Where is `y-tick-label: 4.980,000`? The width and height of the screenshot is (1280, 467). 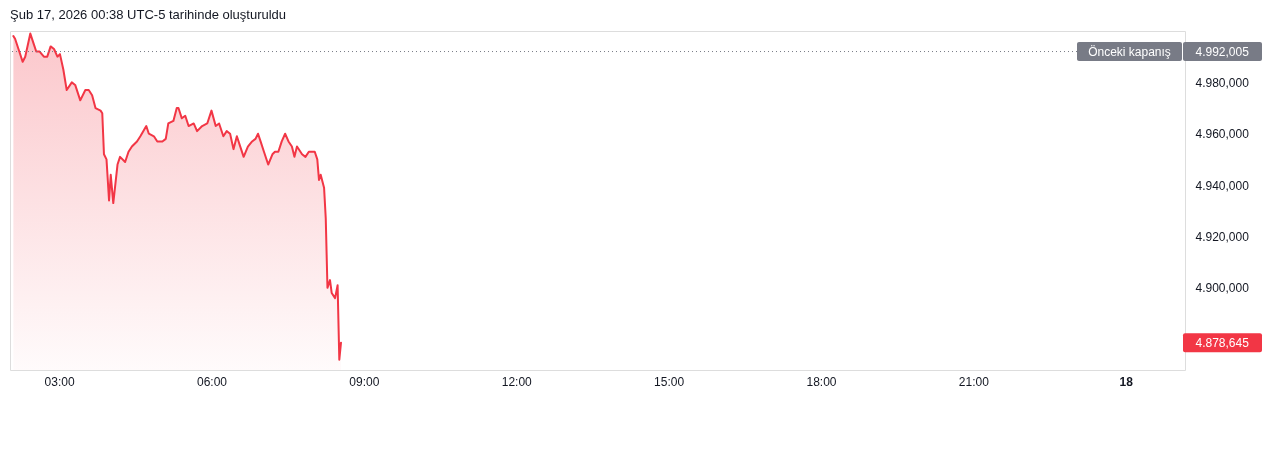
y-tick-label: 4.980,000 is located at coordinates (1222, 82).